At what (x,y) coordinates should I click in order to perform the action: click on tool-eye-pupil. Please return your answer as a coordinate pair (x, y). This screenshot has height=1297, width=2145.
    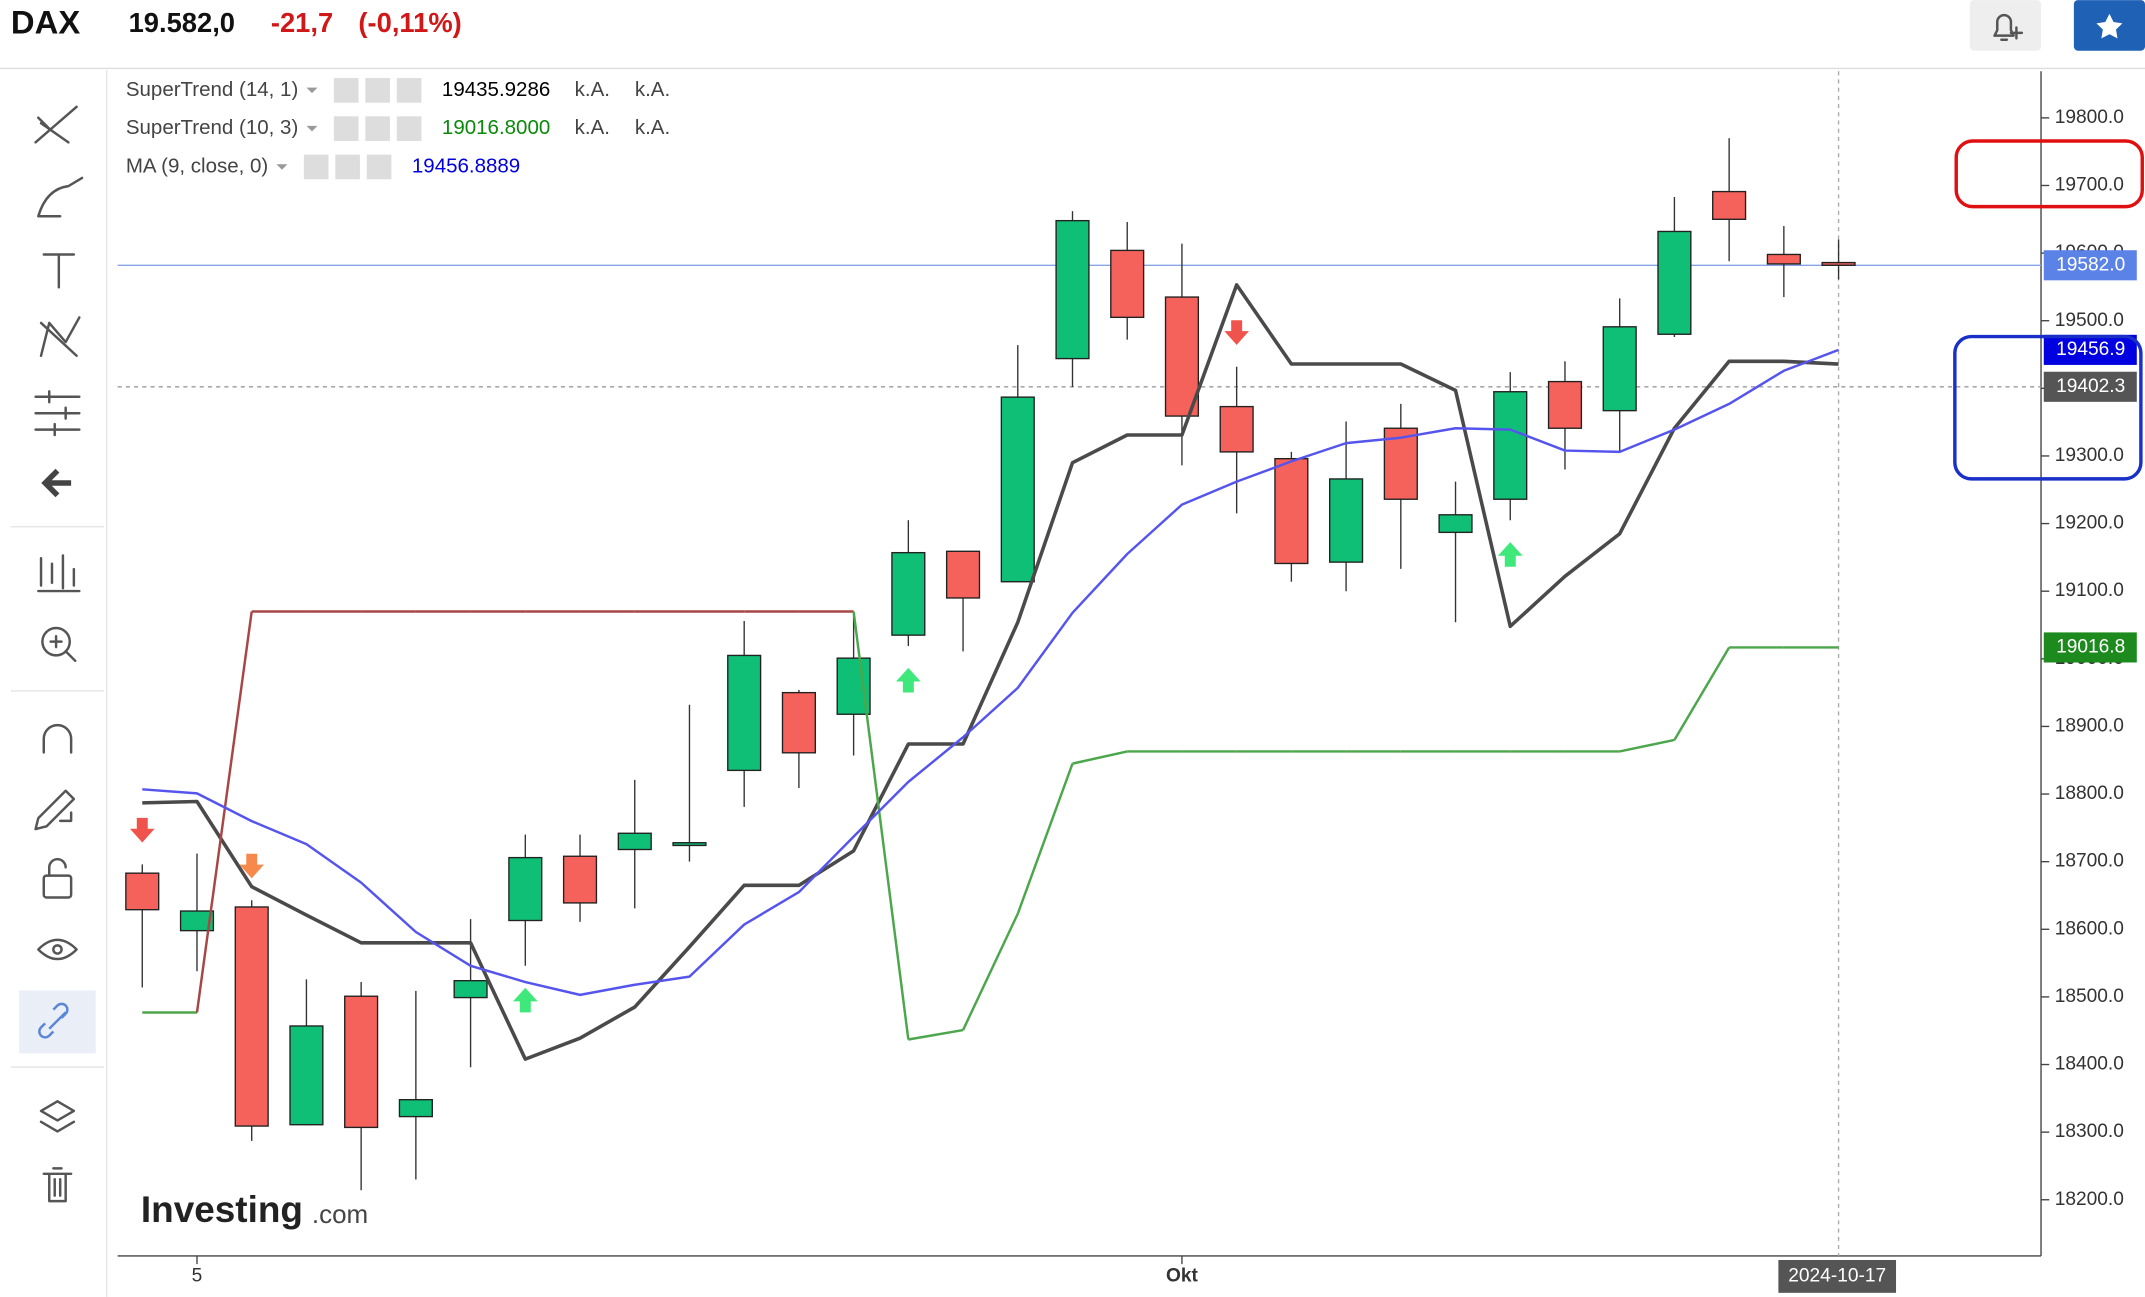
    Looking at the image, I should click on (57, 949).